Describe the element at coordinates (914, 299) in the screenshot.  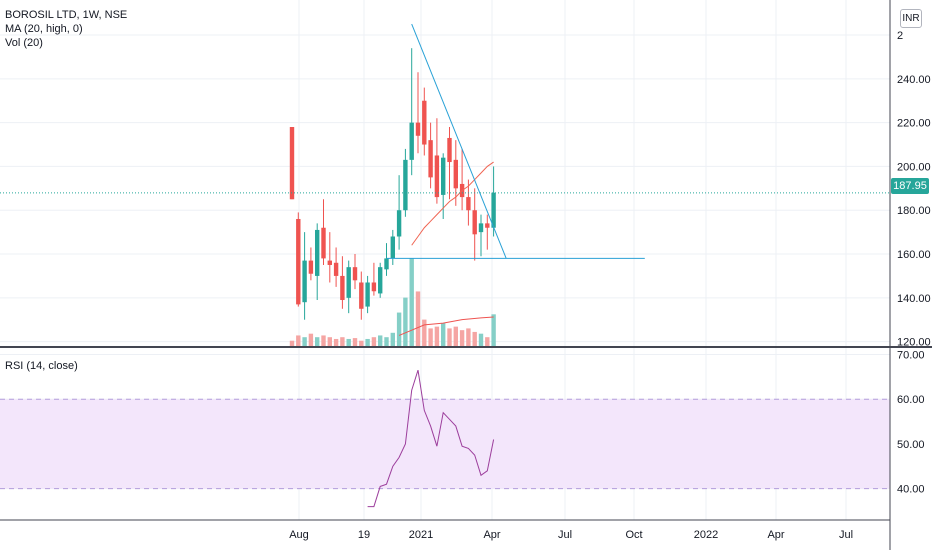
I see `price-tick-label: 140.00` at that location.